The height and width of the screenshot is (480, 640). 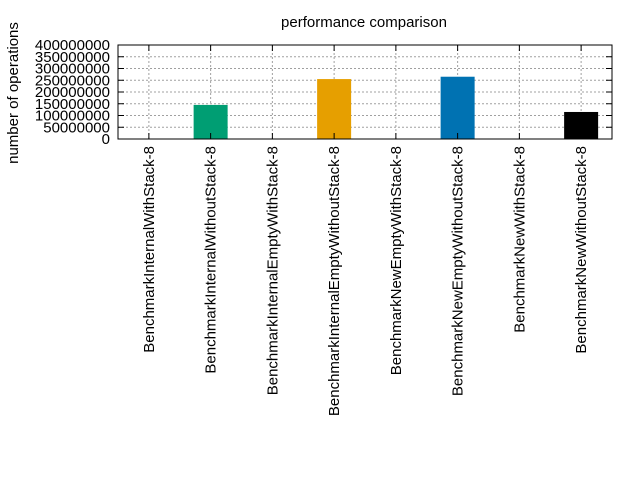 What do you see at coordinates (458, 271) in the screenshot?
I see `x-tick-label: BenchmarkNewEmptyWithoutStack-8` at bounding box center [458, 271].